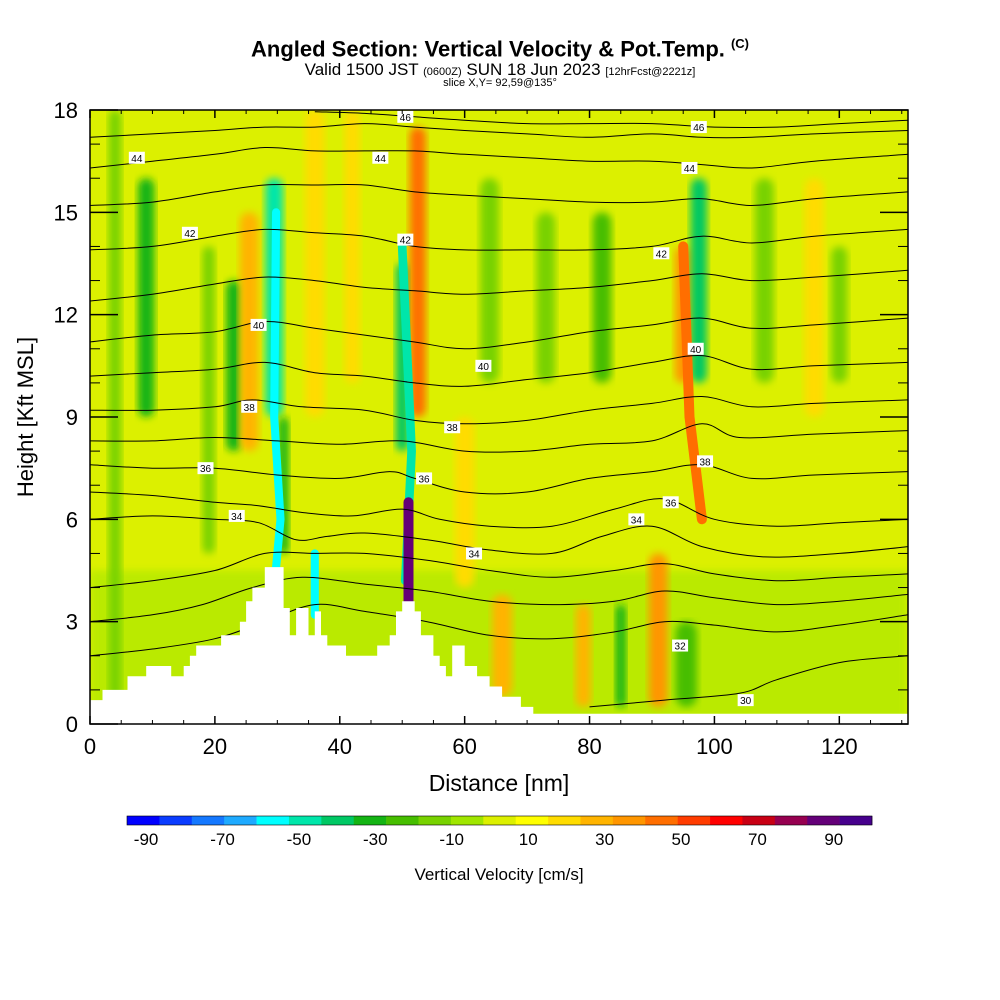 This screenshot has width=1000, height=1000. Describe the element at coordinates (681, 647) in the screenshot. I see `contour-label: 32` at that location.